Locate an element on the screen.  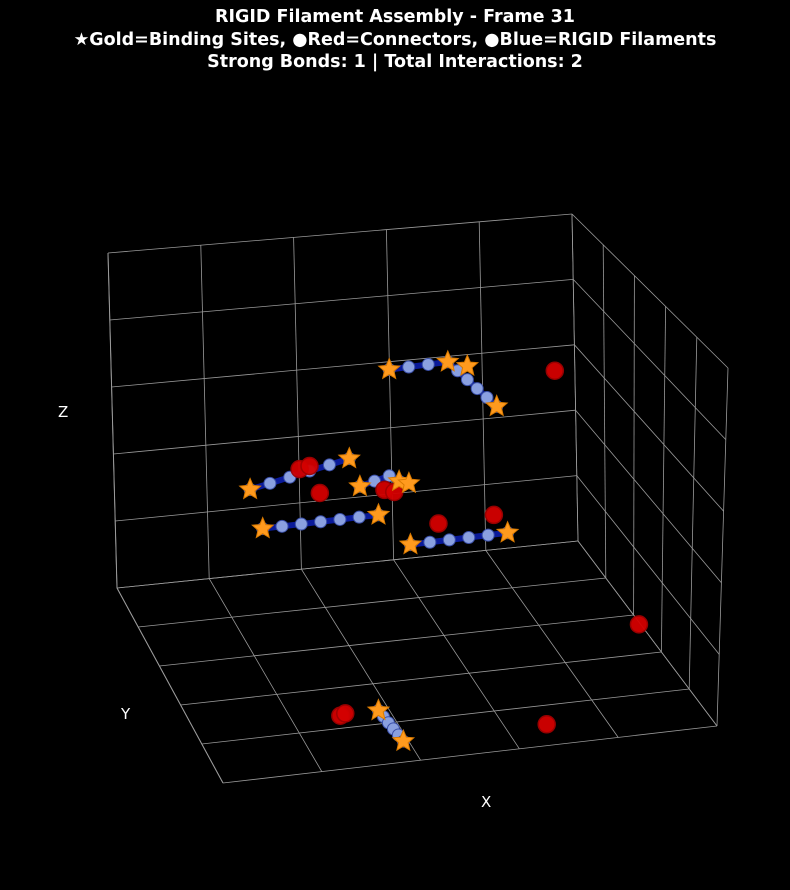
x-axis-label: X is located at coordinates (486, 802).